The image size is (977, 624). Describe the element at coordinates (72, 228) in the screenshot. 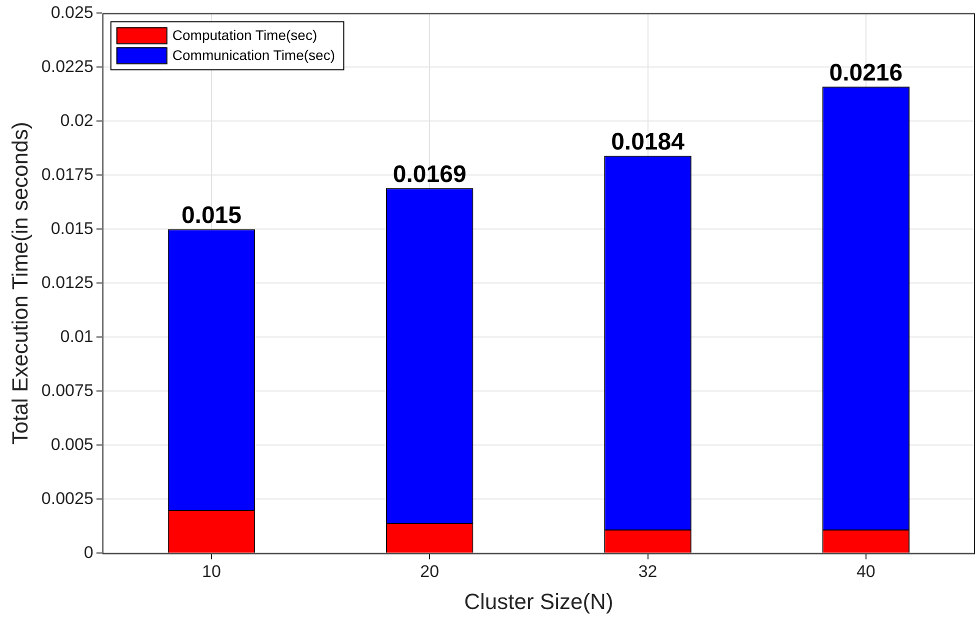

I see `y-tick-label: 0.015` at that location.